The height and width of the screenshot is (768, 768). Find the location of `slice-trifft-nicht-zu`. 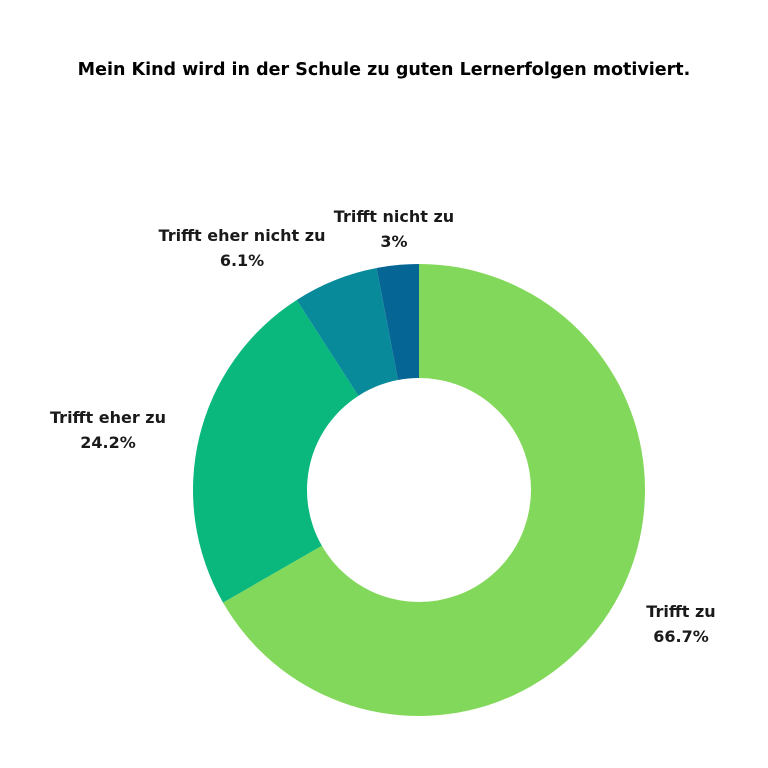

slice-trifft-nicht-zu is located at coordinates (397, 322).